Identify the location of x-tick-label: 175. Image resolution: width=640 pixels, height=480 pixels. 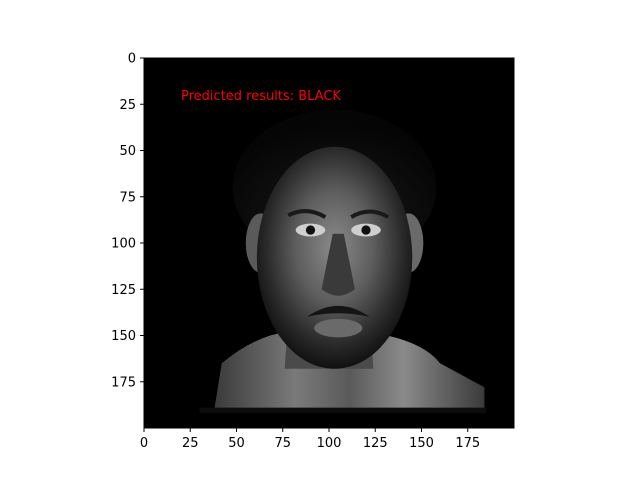
(467, 443).